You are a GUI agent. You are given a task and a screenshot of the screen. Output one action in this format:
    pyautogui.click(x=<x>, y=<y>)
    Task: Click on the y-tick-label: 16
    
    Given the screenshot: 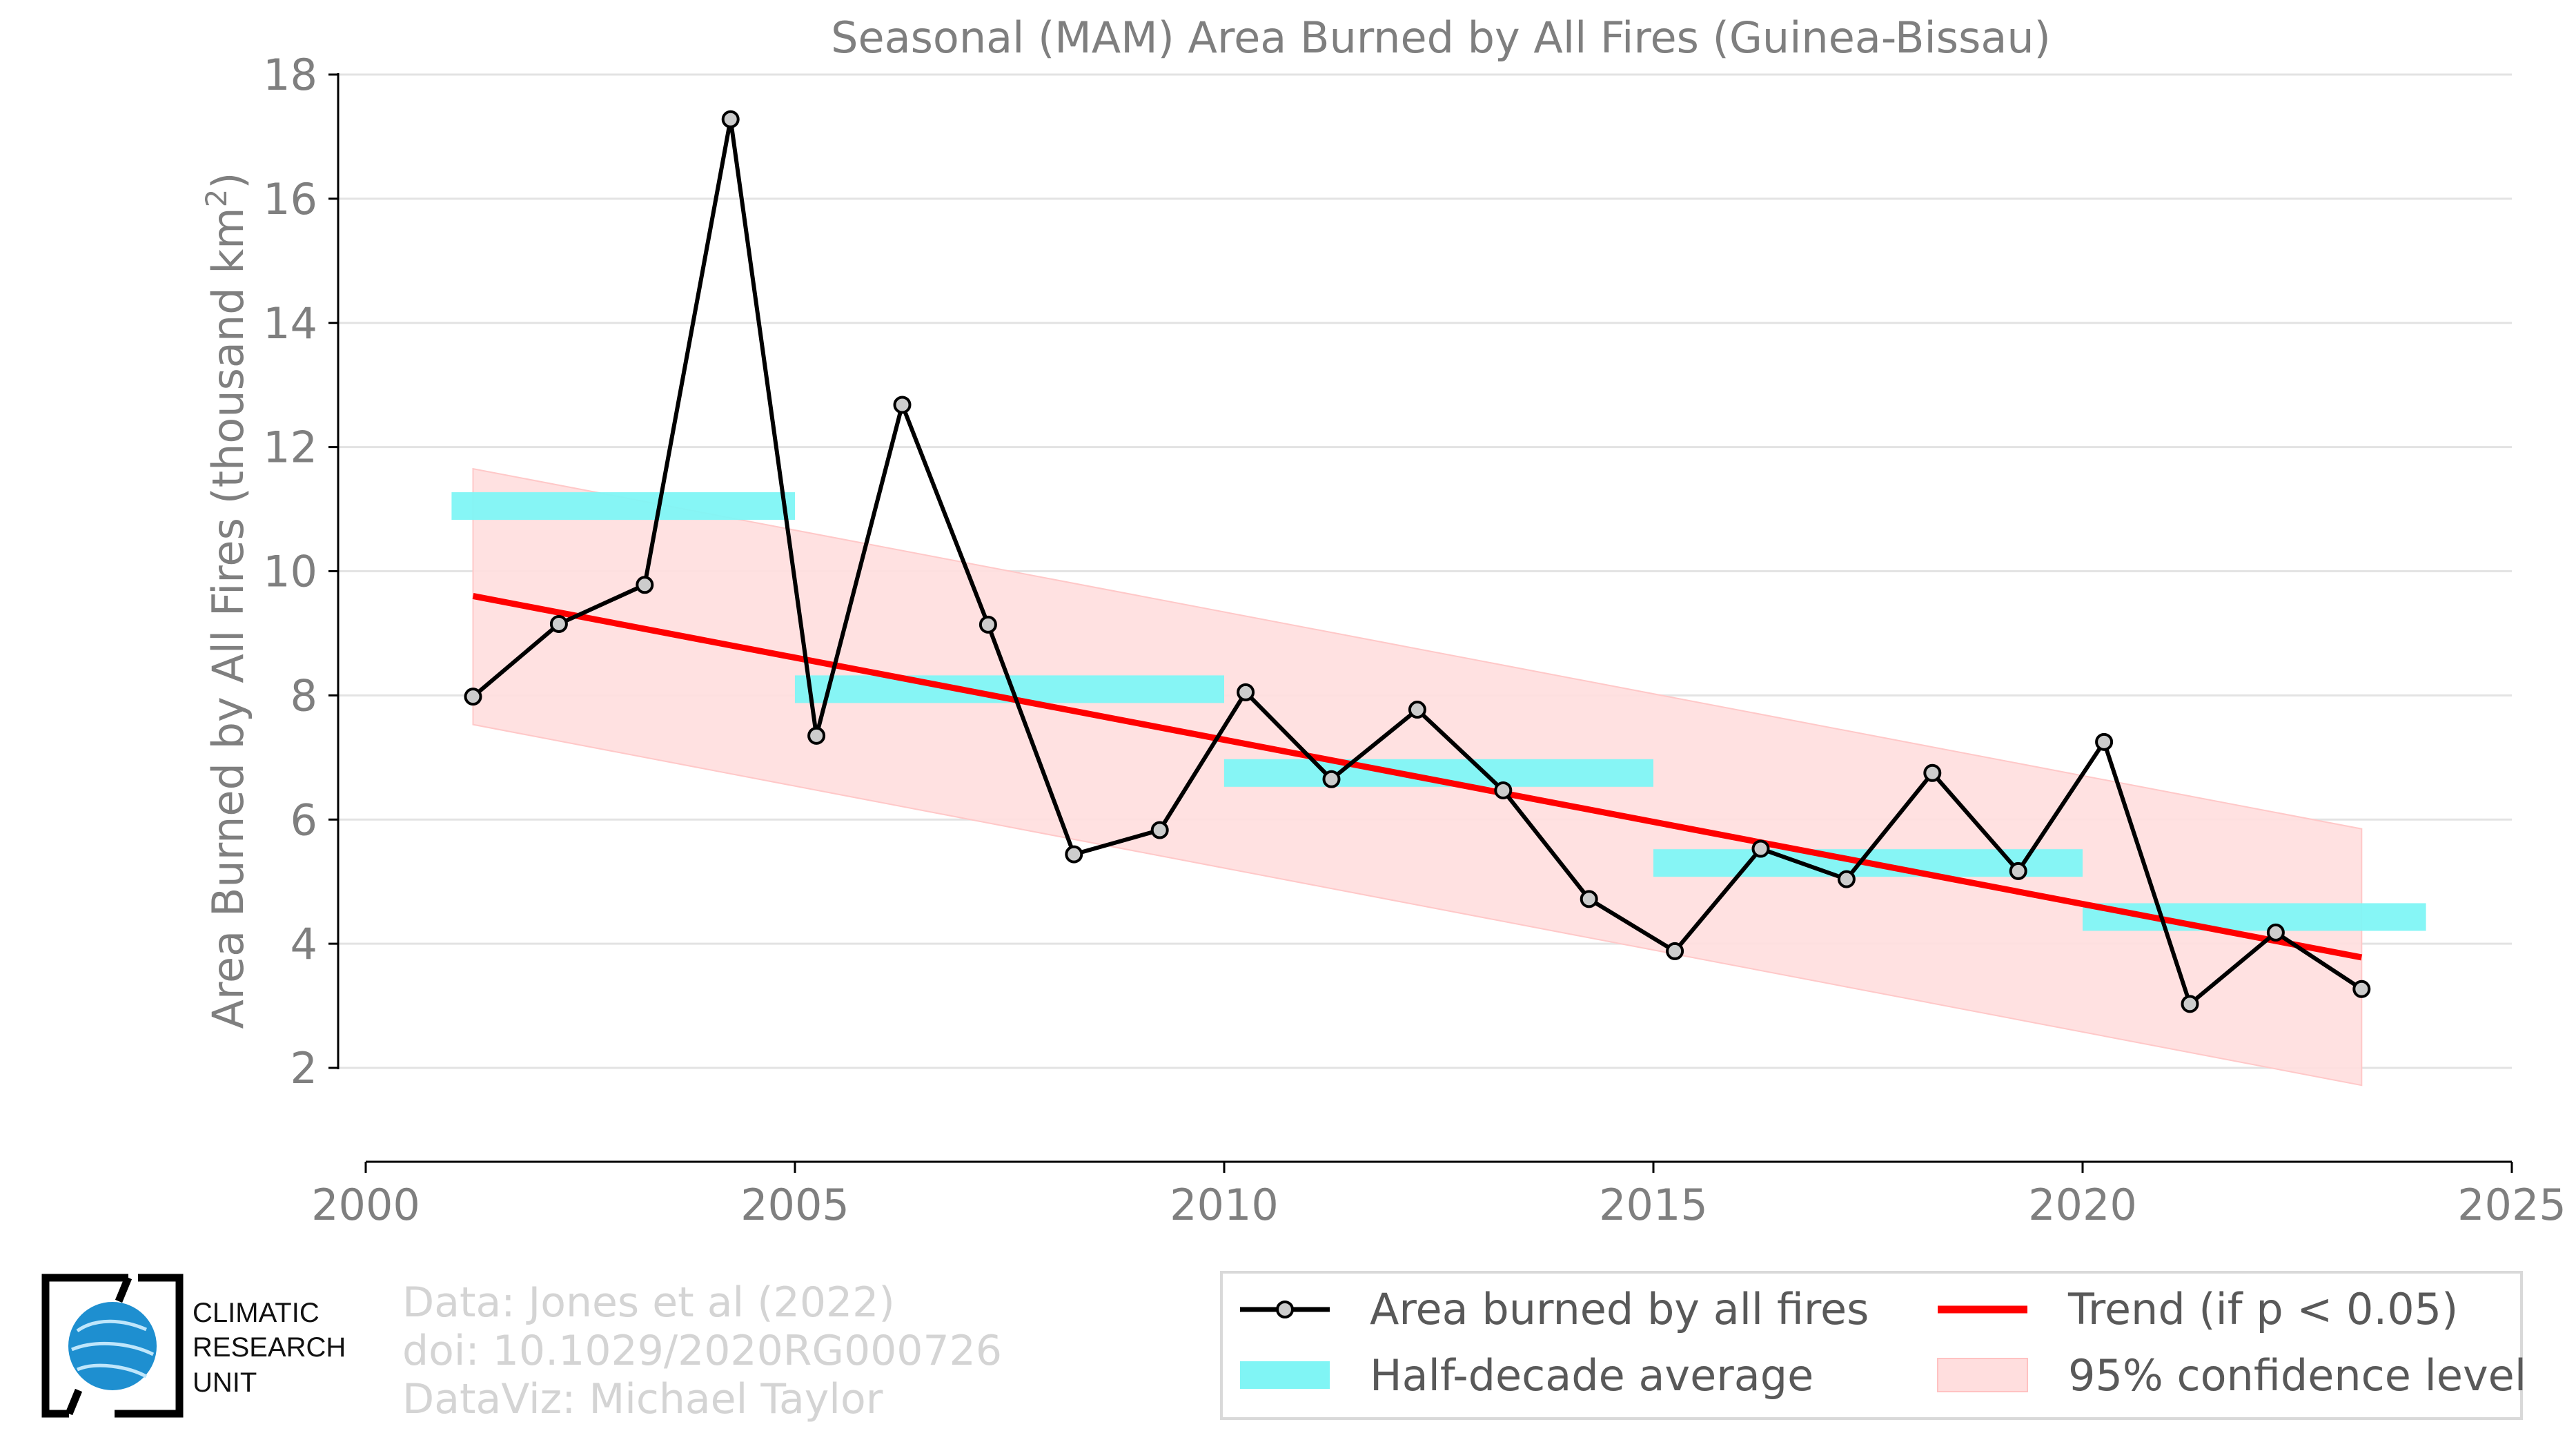 What is the action you would take?
    pyautogui.click(x=290, y=199)
    